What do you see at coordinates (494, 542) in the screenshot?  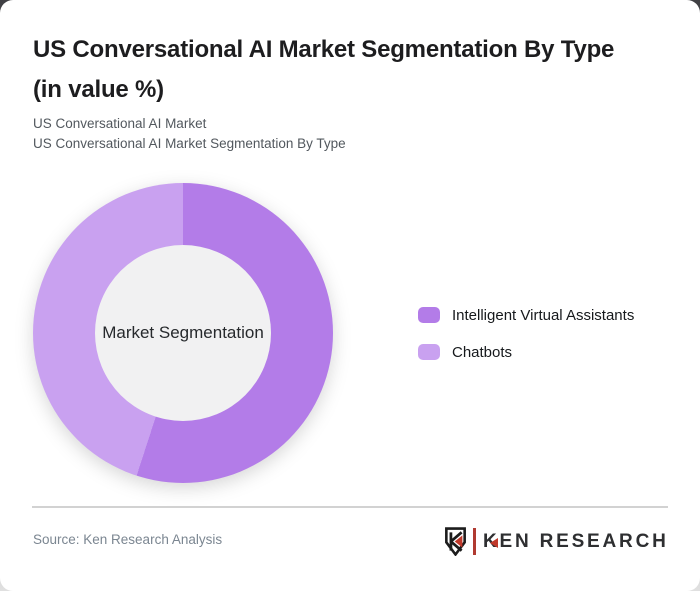 I see `logo-k-red-triangle-icon` at bounding box center [494, 542].